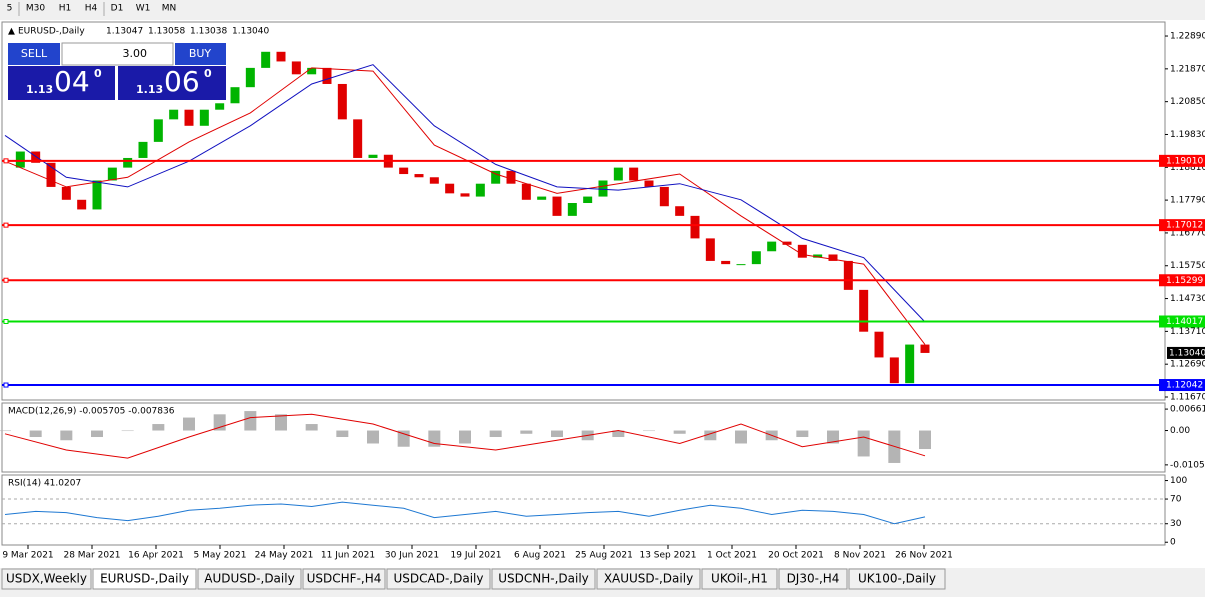 This screenshot has width=1205, height=597. What do you see at coordinates (1178, 481) in the screenshot?
I see `y-tick-label: 100` at bounding box center [1178, 481].